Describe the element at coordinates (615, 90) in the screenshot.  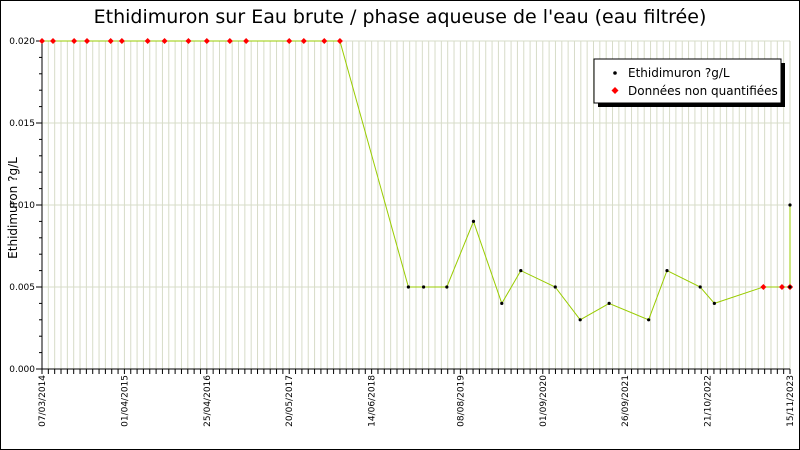
I see `legend-marker-unquantified` at that location.